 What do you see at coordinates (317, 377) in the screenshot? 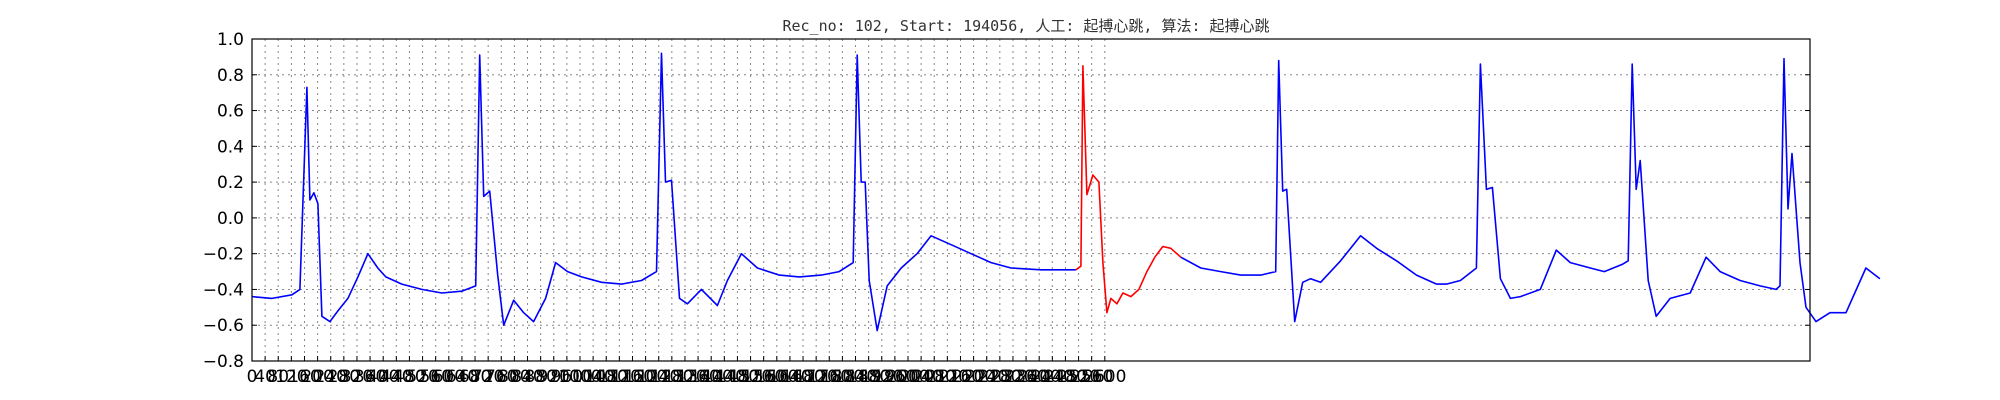
I see `x-tick-label: 200` at bounding box center [317, 377].